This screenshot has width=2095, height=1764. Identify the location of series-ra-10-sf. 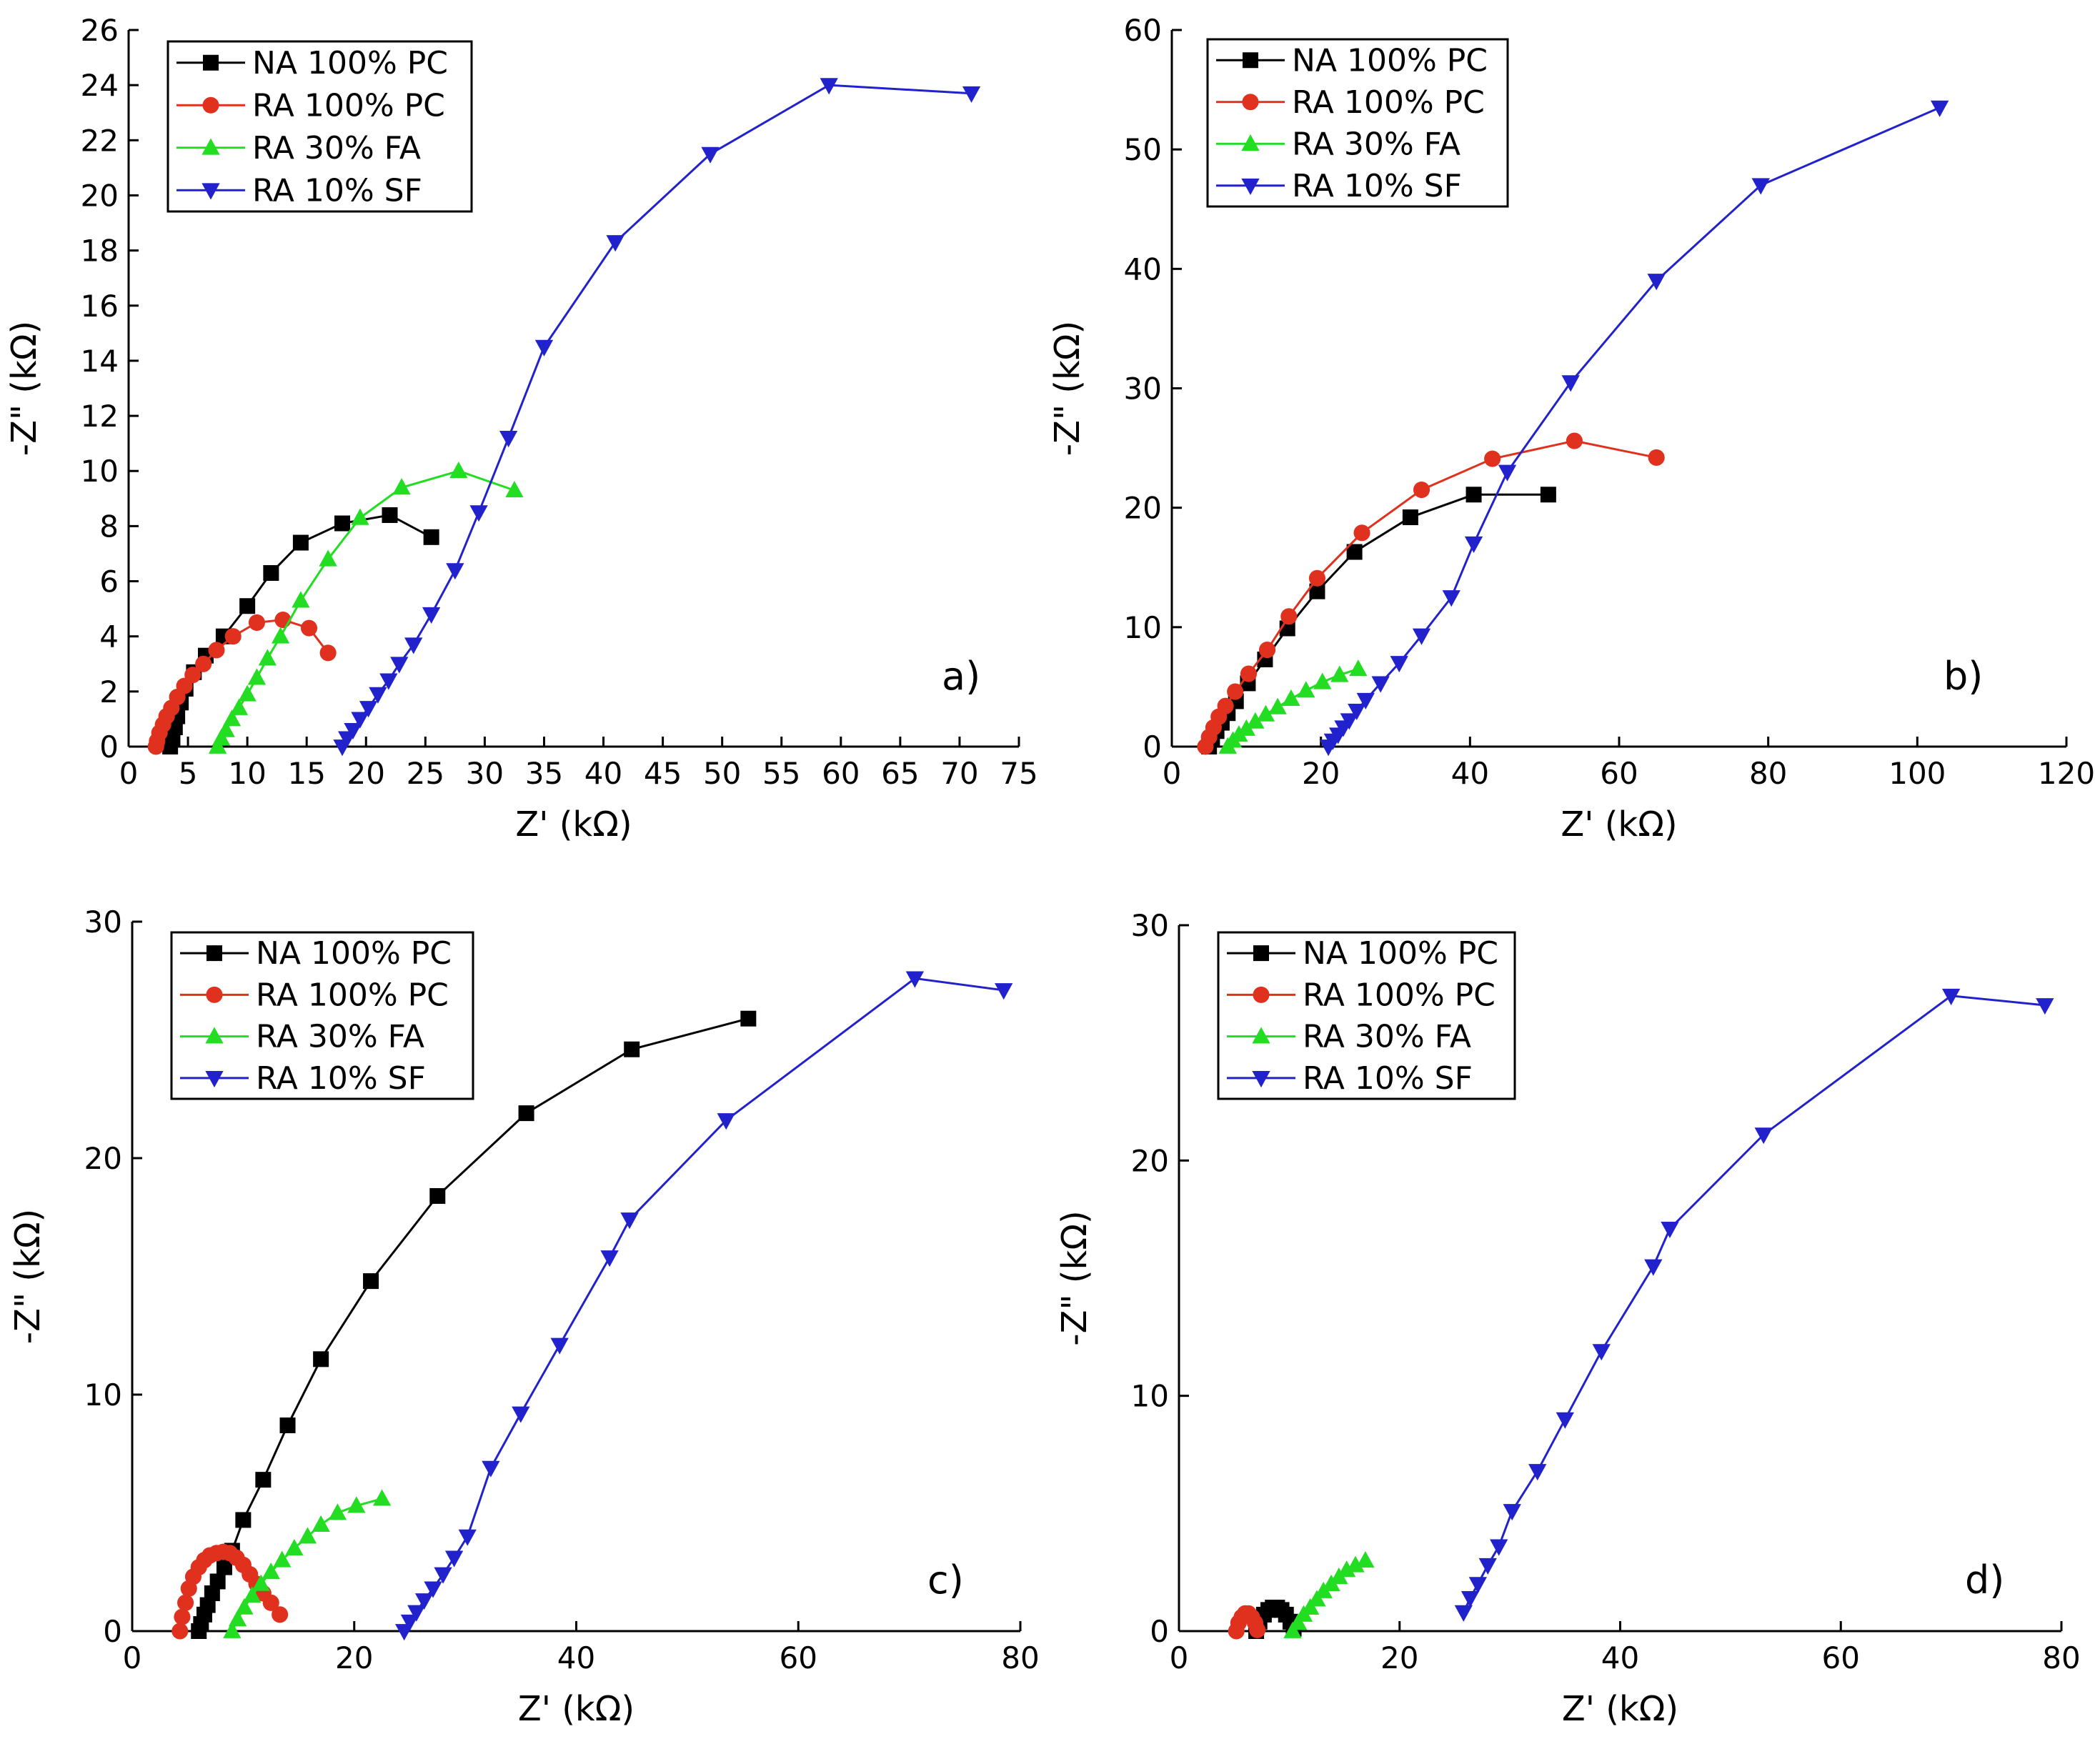
(704, 1306).